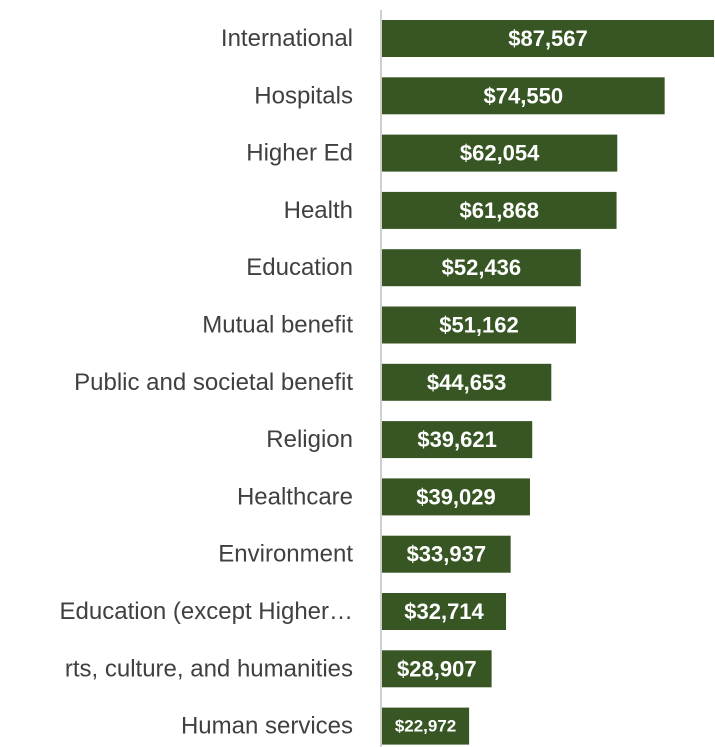 This screenshot has height=747, width=715. I want to click on value-label: $74,550, so click(524, 95).